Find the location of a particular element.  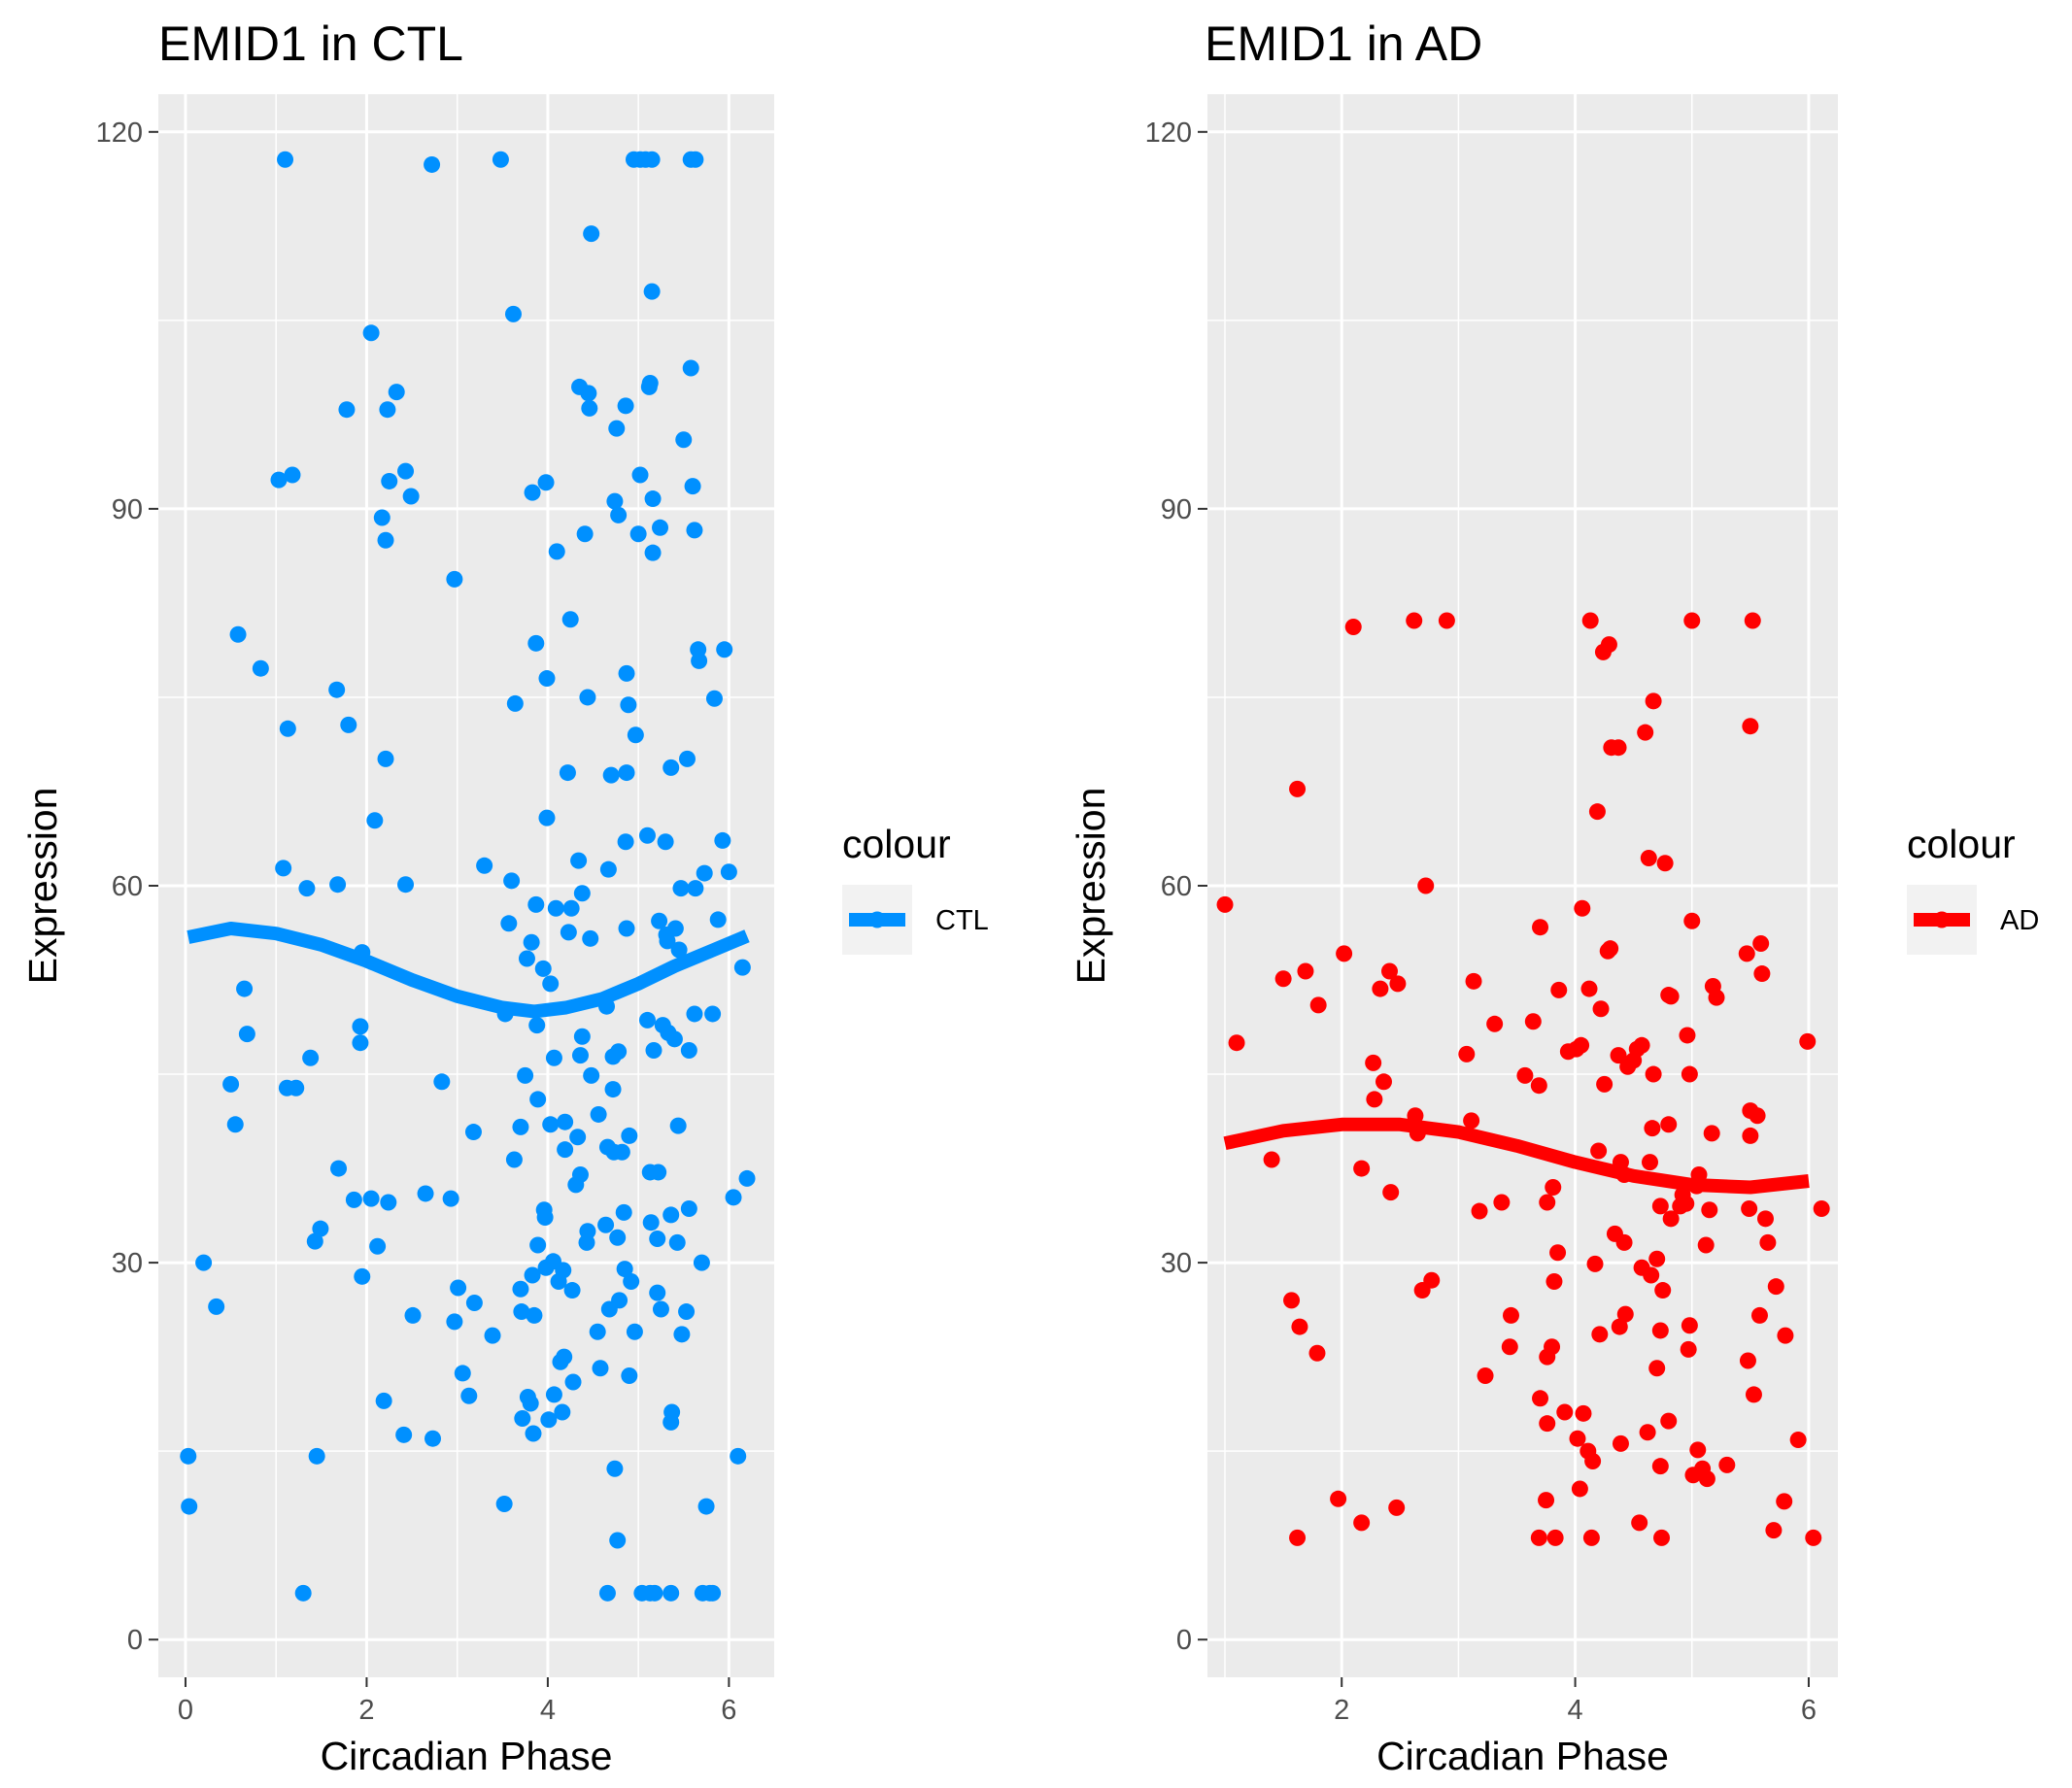

chart-title: EMID1 in CTL is located at coordinates (310, 44).